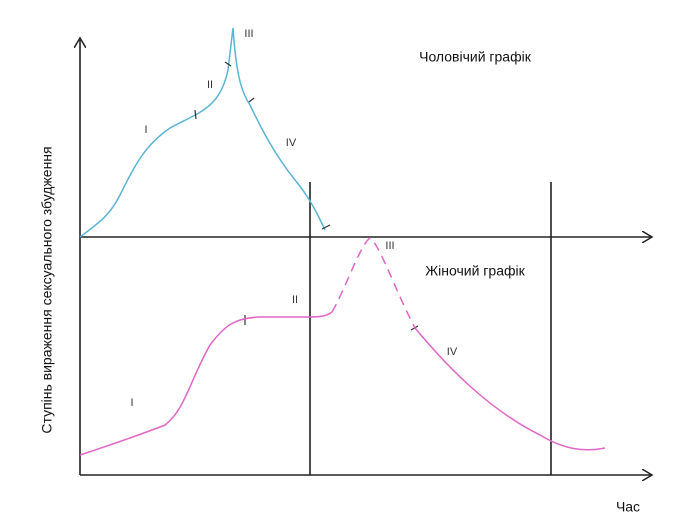  Describe the element at coordinates (475, 57) in the screenshot. I see `male-title: Чоловічий графік` at that location.